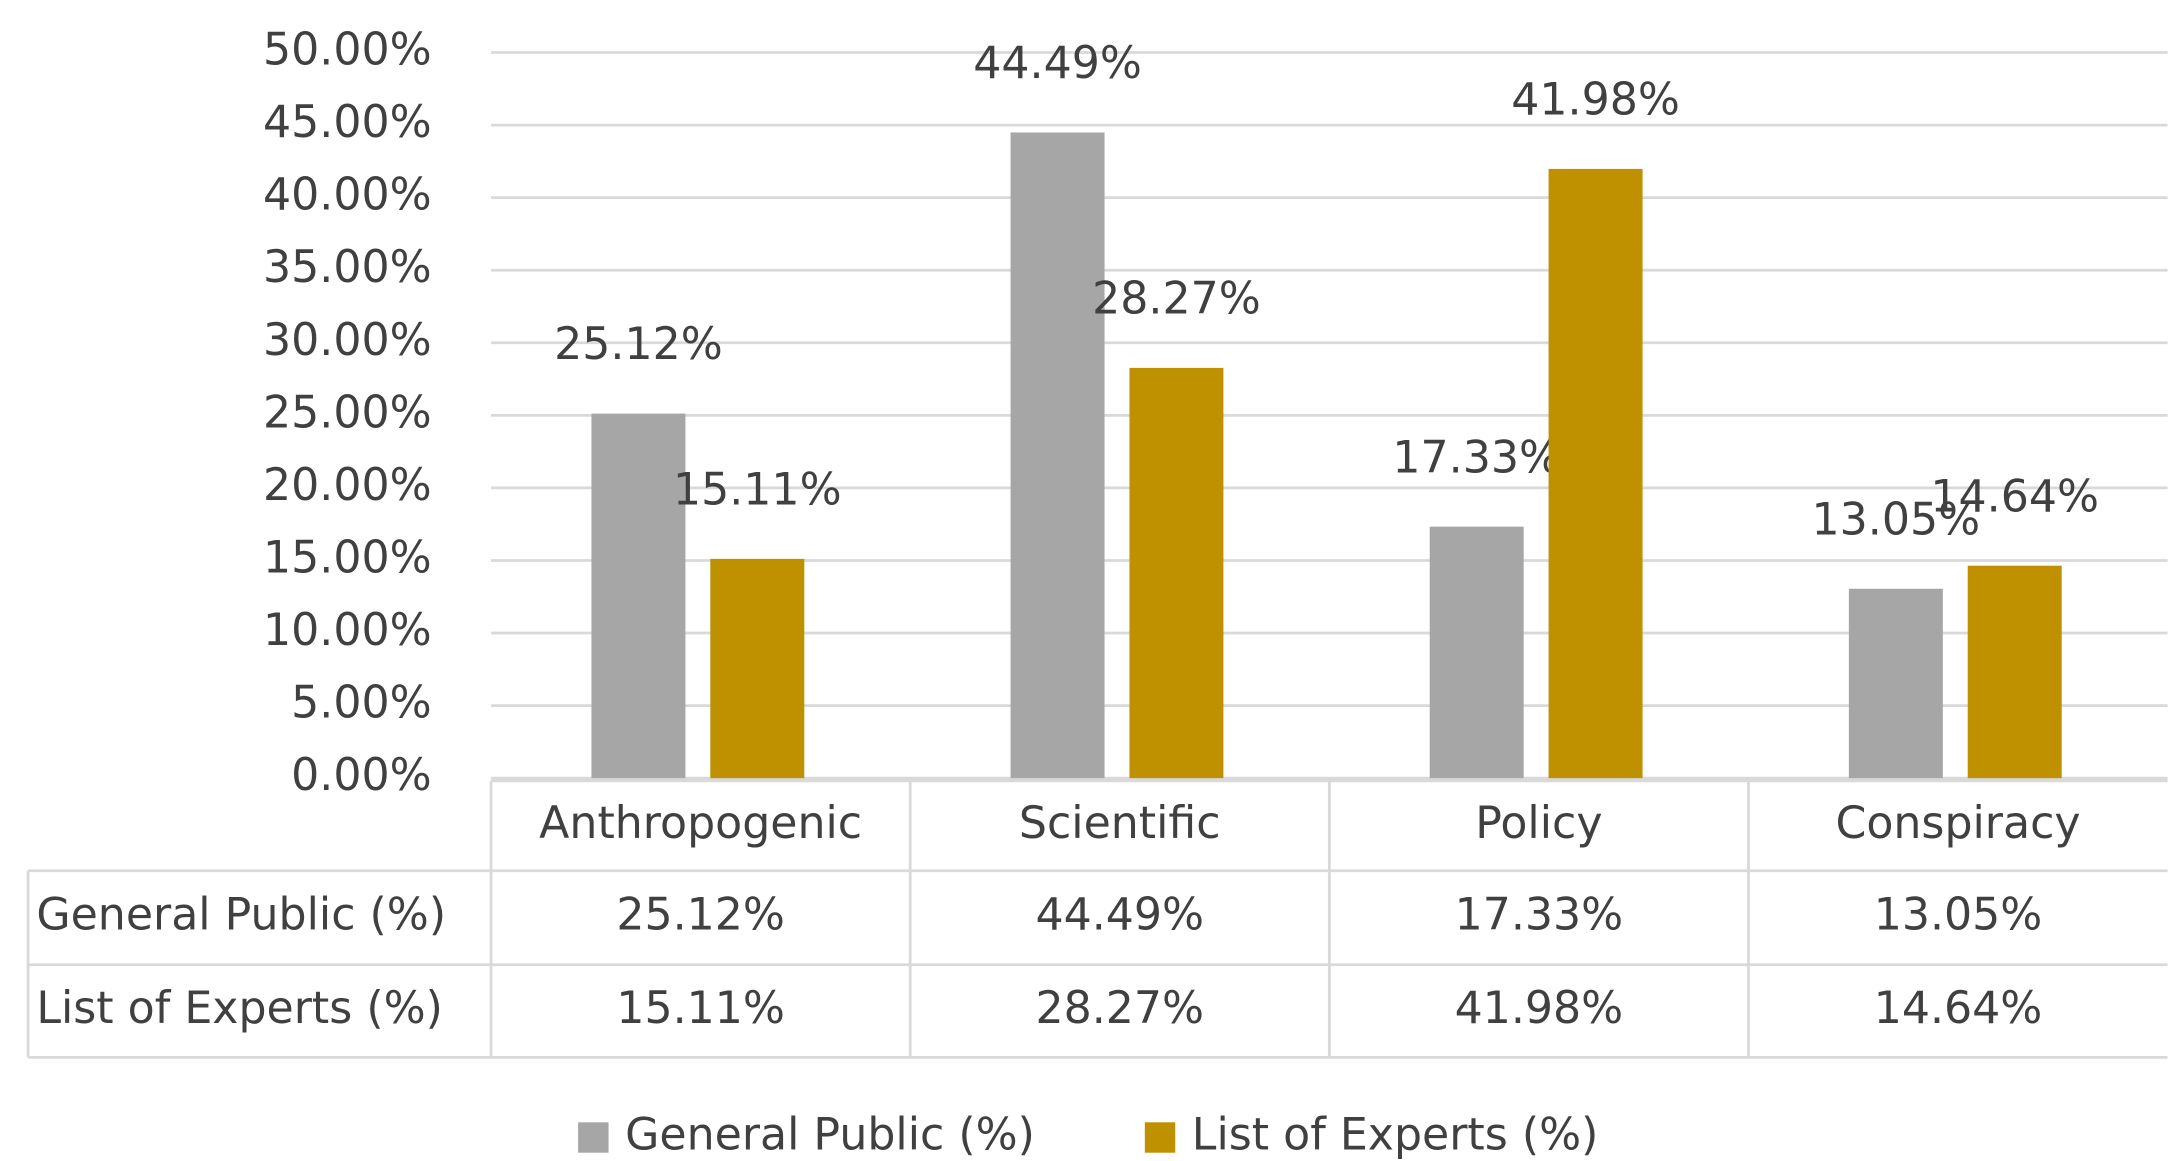  What do you see at coordinates (361, 703) in the screenshot?
I see `y-tick-label: 5.00%` at bounding box center [361, 703].